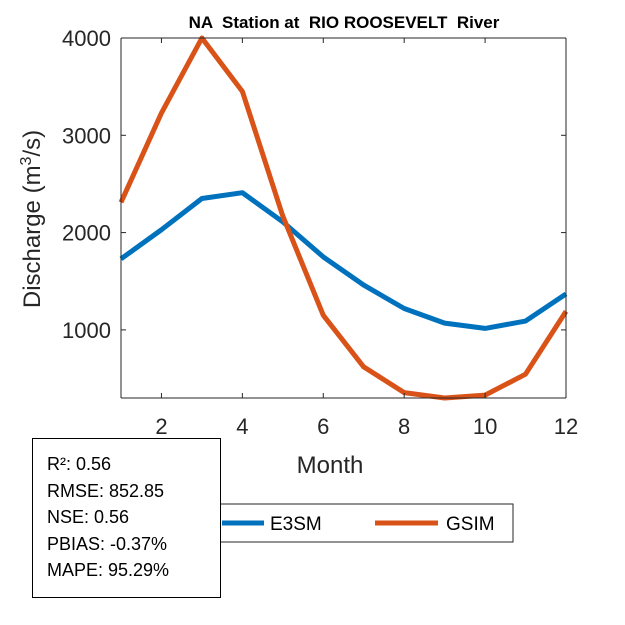 This screenshot has width=625, height=625. I want to click on y-axis-label-prefix: Discharge (m, so click(32, 236).